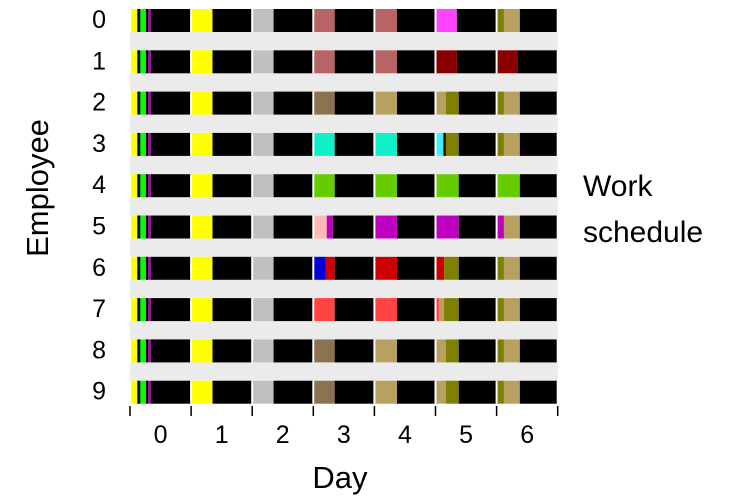 The width and height of the screenshot is (747, 499). I want to click on y-tick-label: 8, so click(99, 350).